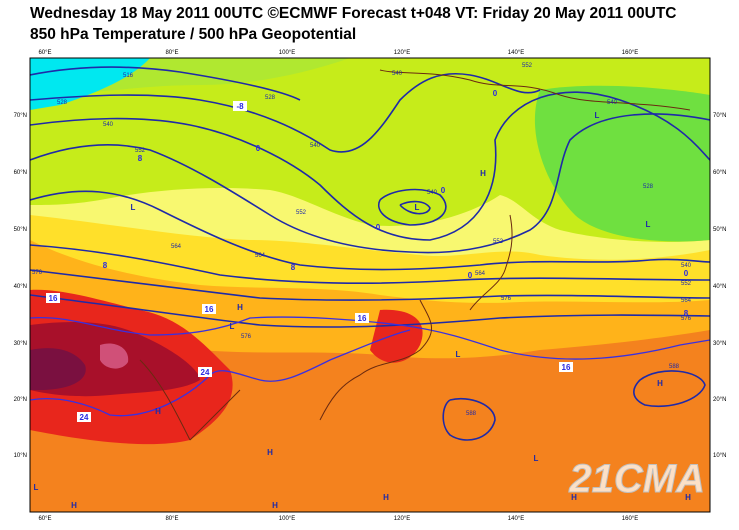 This screenshot has height=530, width=739. Describe the element at coordinates (622, 163) in the screenshot. I see `band-green` at that location.